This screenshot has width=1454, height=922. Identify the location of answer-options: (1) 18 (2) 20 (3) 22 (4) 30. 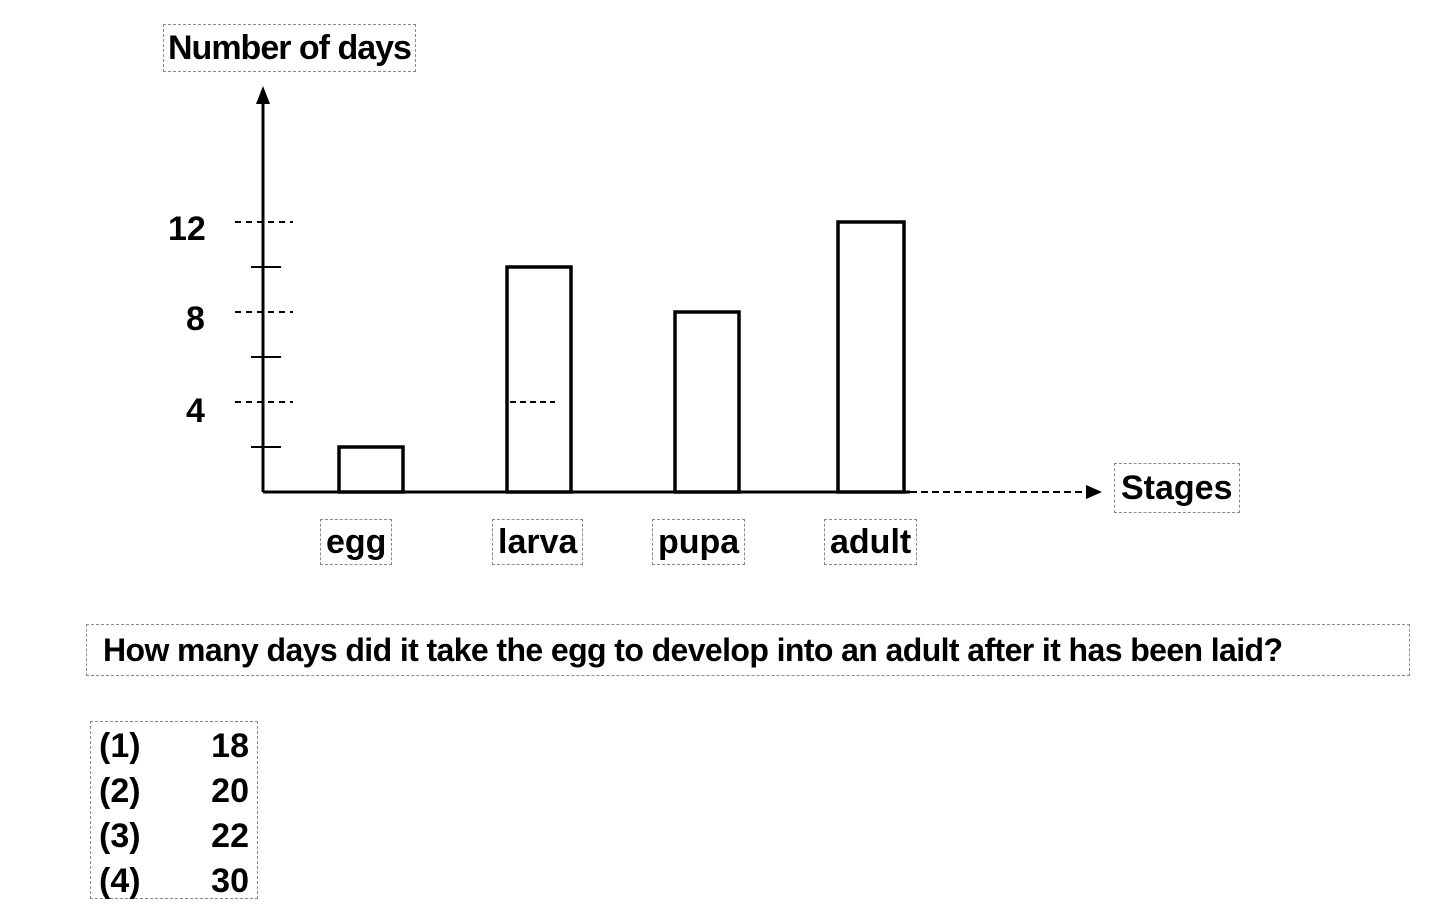
(174, 810).